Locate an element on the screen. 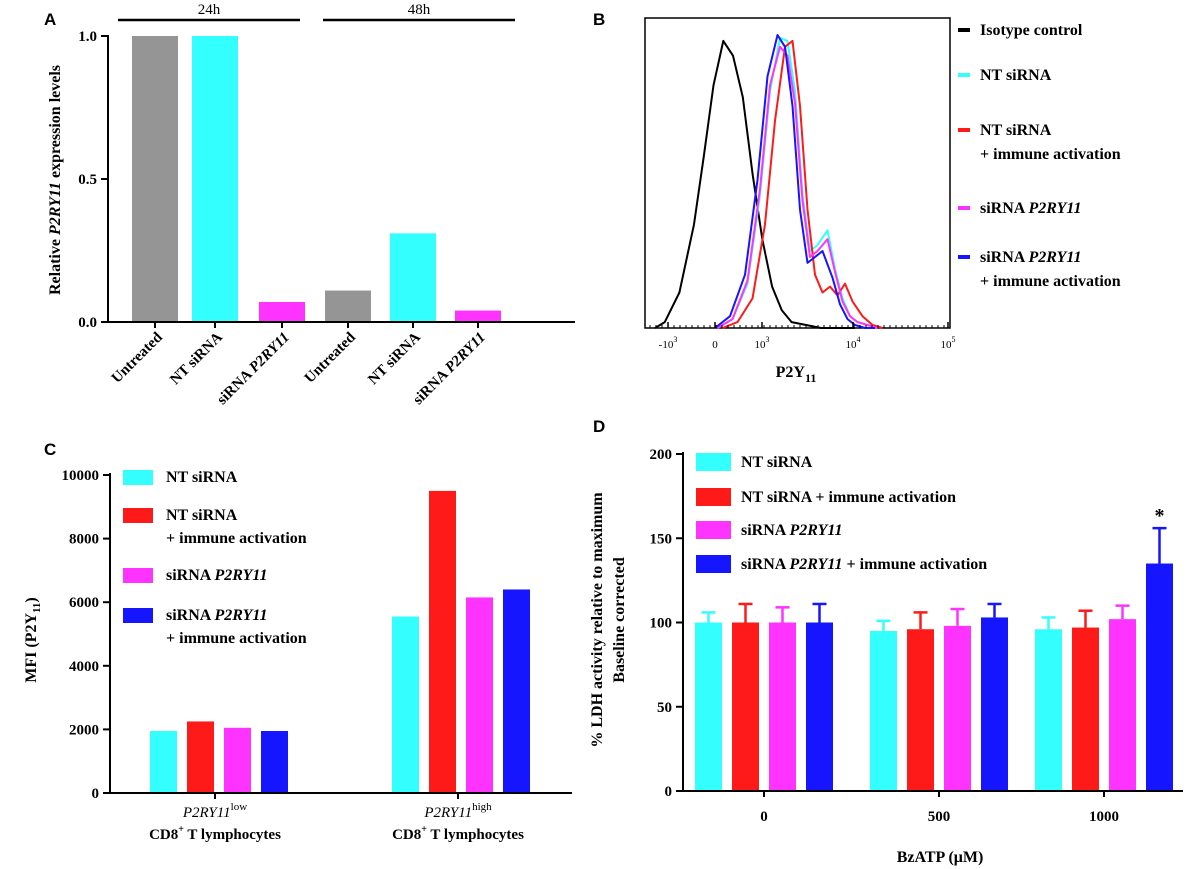 The width and height of the screenshot is (1196, 869). c-ytick-label: 10000 is located at coordinates (81, 476).